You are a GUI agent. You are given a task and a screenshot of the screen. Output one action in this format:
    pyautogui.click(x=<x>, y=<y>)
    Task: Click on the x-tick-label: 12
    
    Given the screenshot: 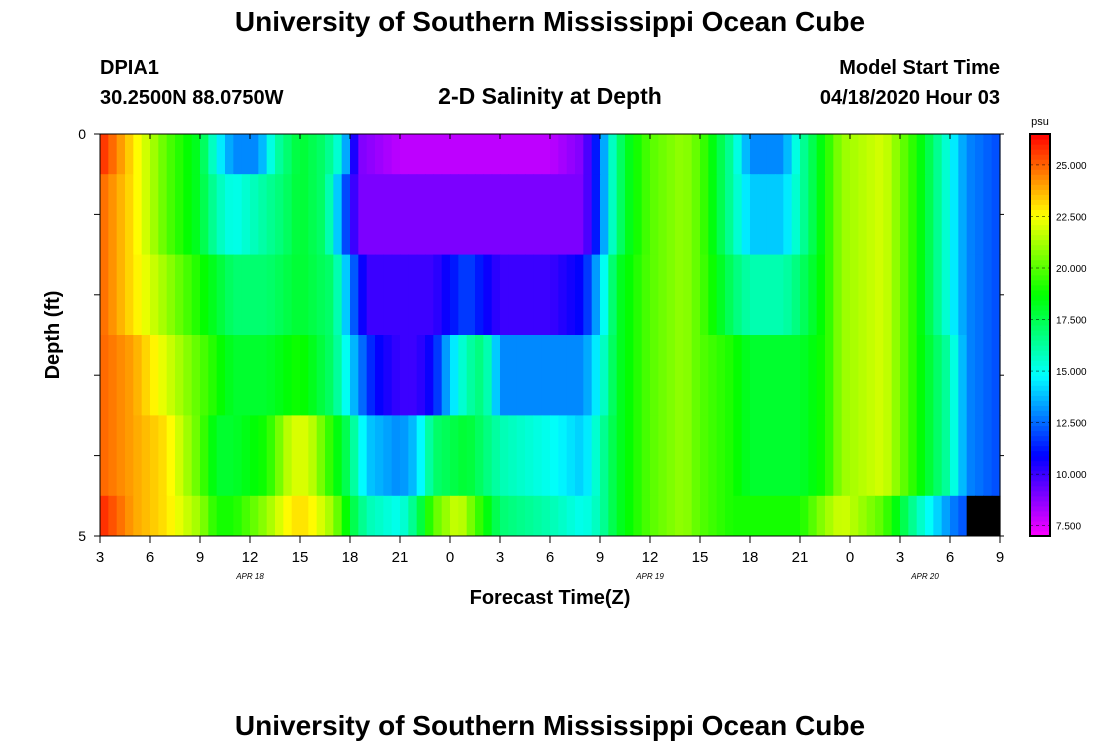 What is the action you would take?
    pyautogui.click(x=250, y=557)
    